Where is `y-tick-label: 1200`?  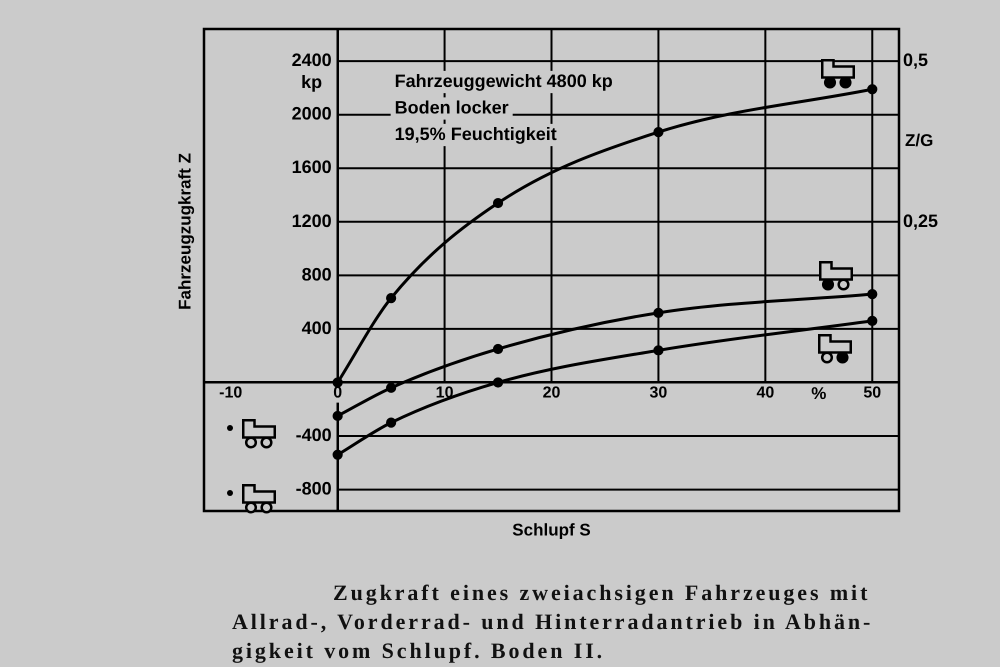 y-tick-label: 1200 is located at coordinates (312, 220).